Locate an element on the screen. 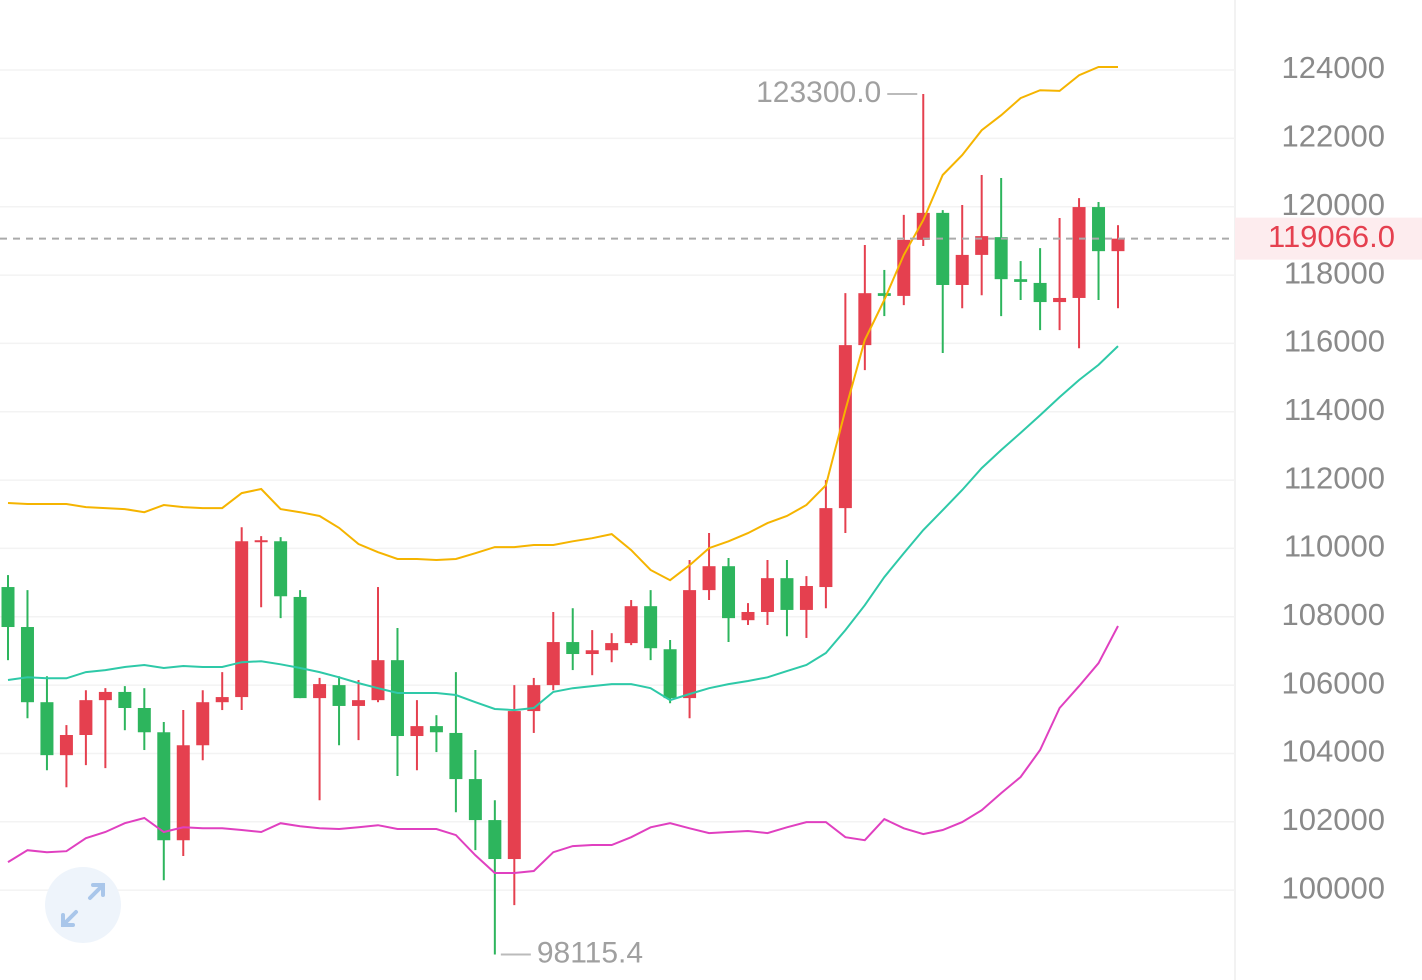 This screenshot has width=1422, height=980. expand-icon is located at coordinates (83, 905).